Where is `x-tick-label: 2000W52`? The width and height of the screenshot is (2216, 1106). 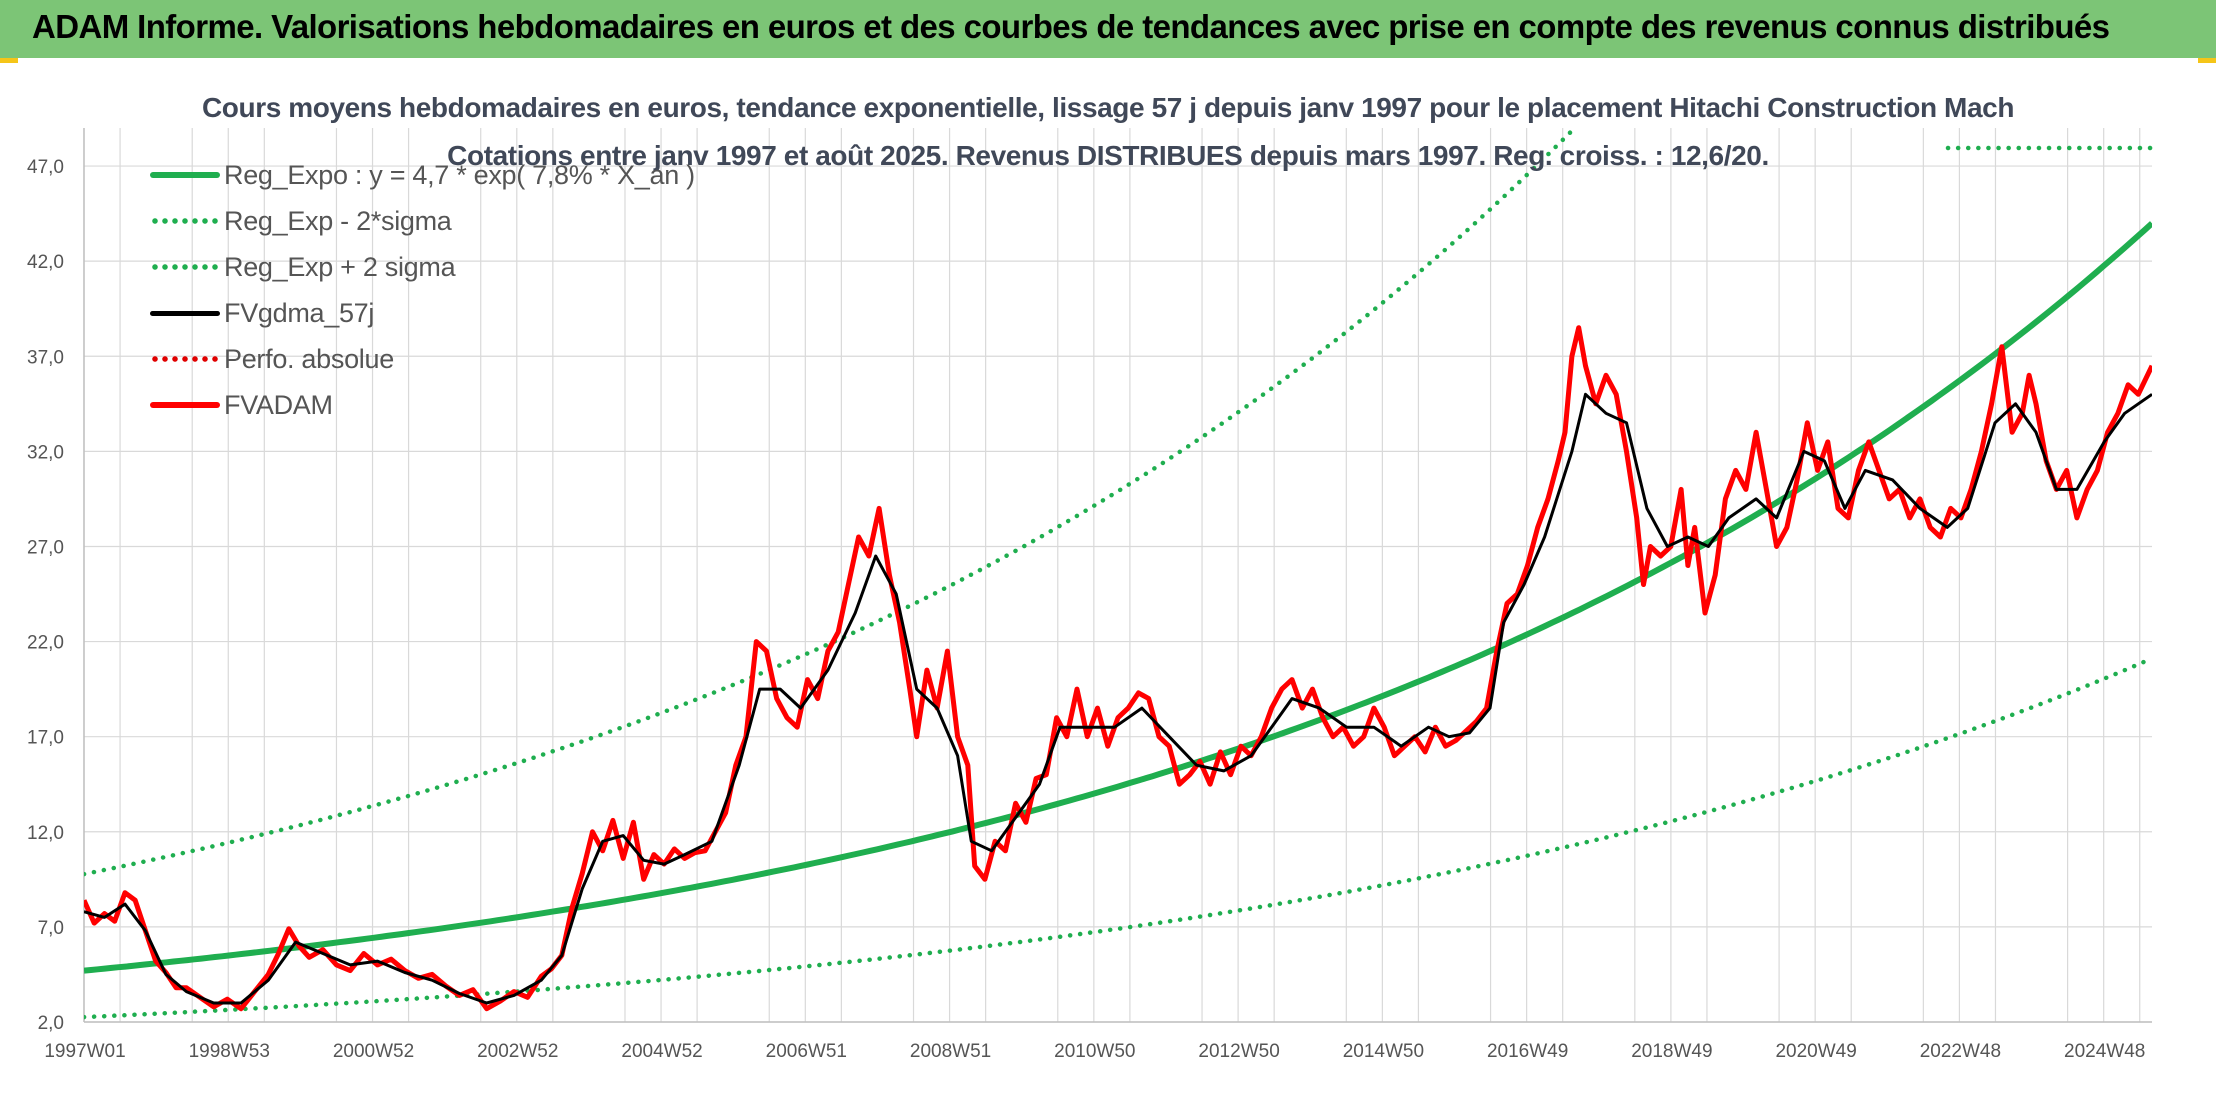 x-tick-label: 2000W52 is located at coordinates (373, 1051).